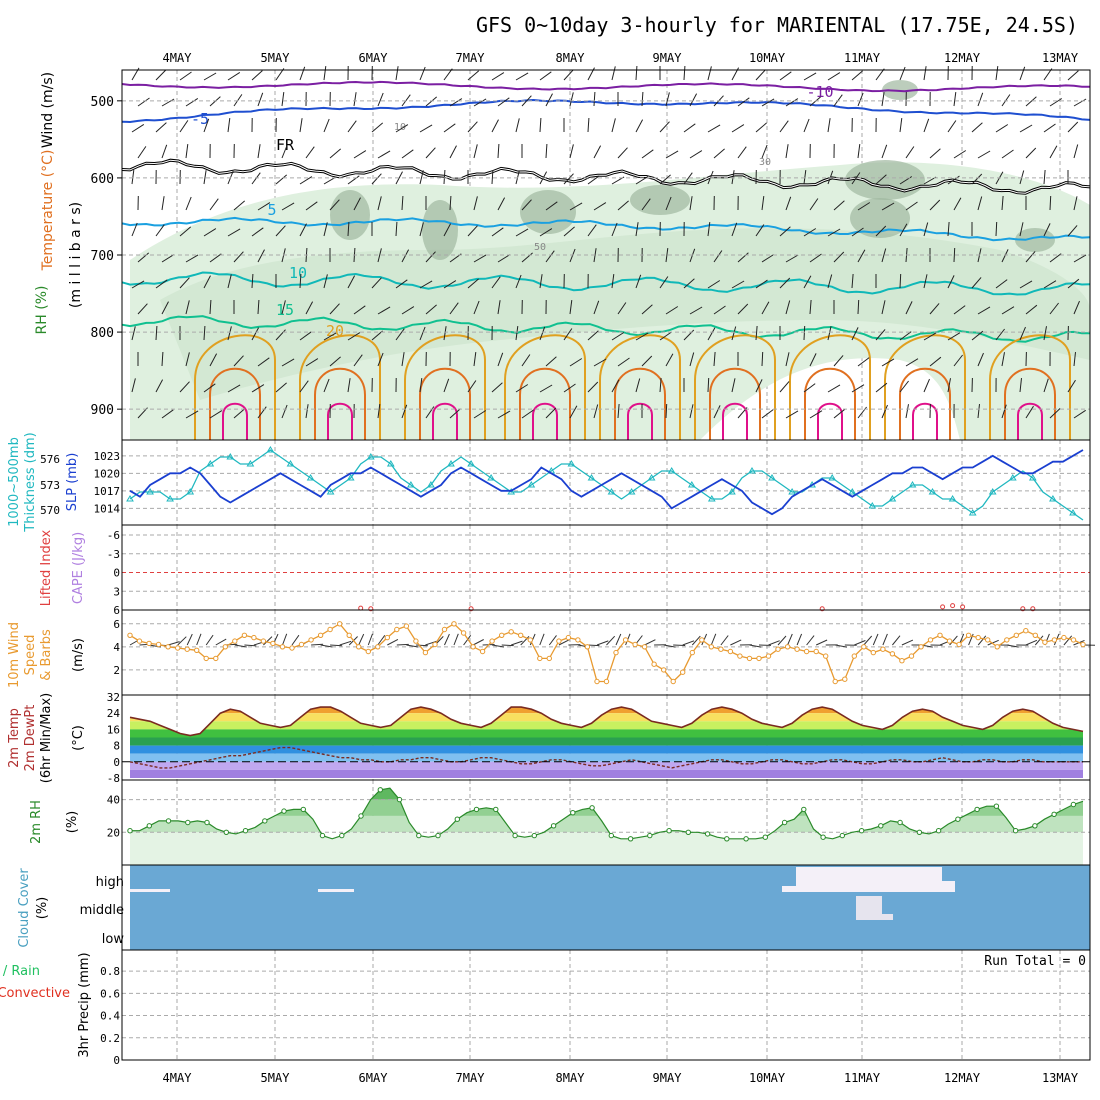 The image size is (1100, 1100). I want to click on cloud-ylabel: Cloud Cover, so click(24, 908).